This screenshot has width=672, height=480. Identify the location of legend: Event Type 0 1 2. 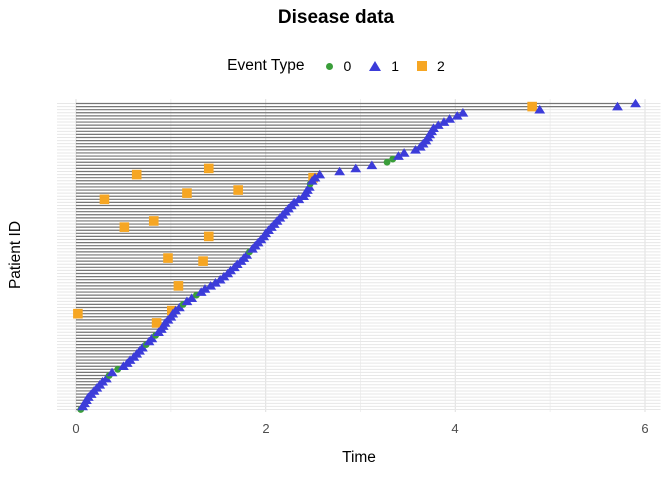
(336, 66).